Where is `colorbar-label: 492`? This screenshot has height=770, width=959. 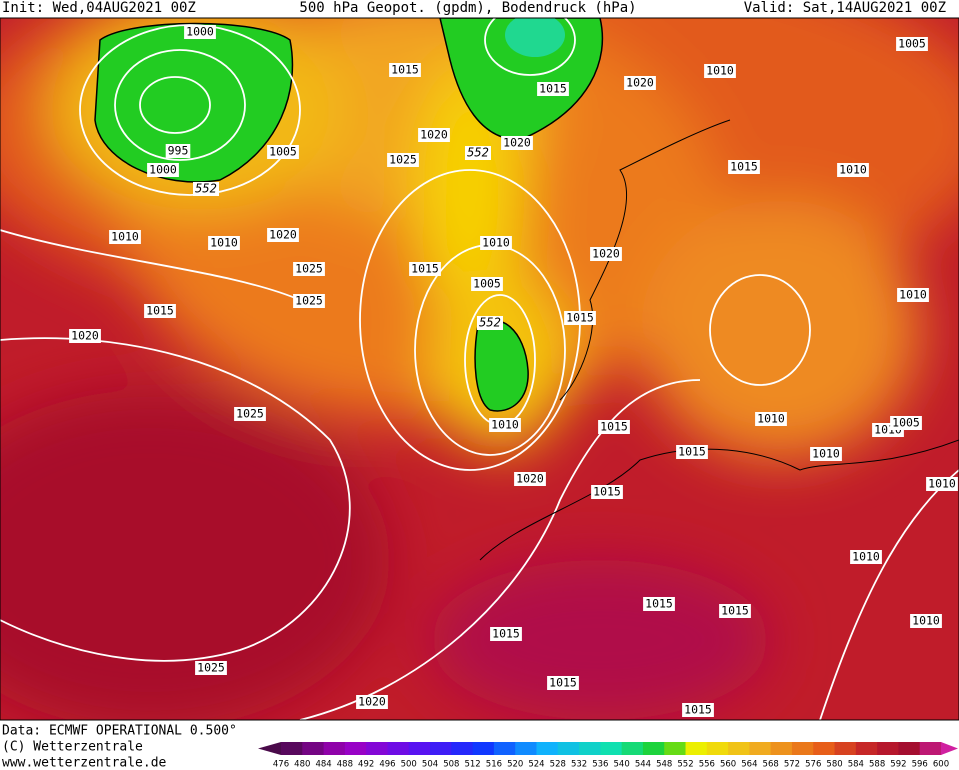 colorbar-label: 492 is located at coordinates (366, 765).